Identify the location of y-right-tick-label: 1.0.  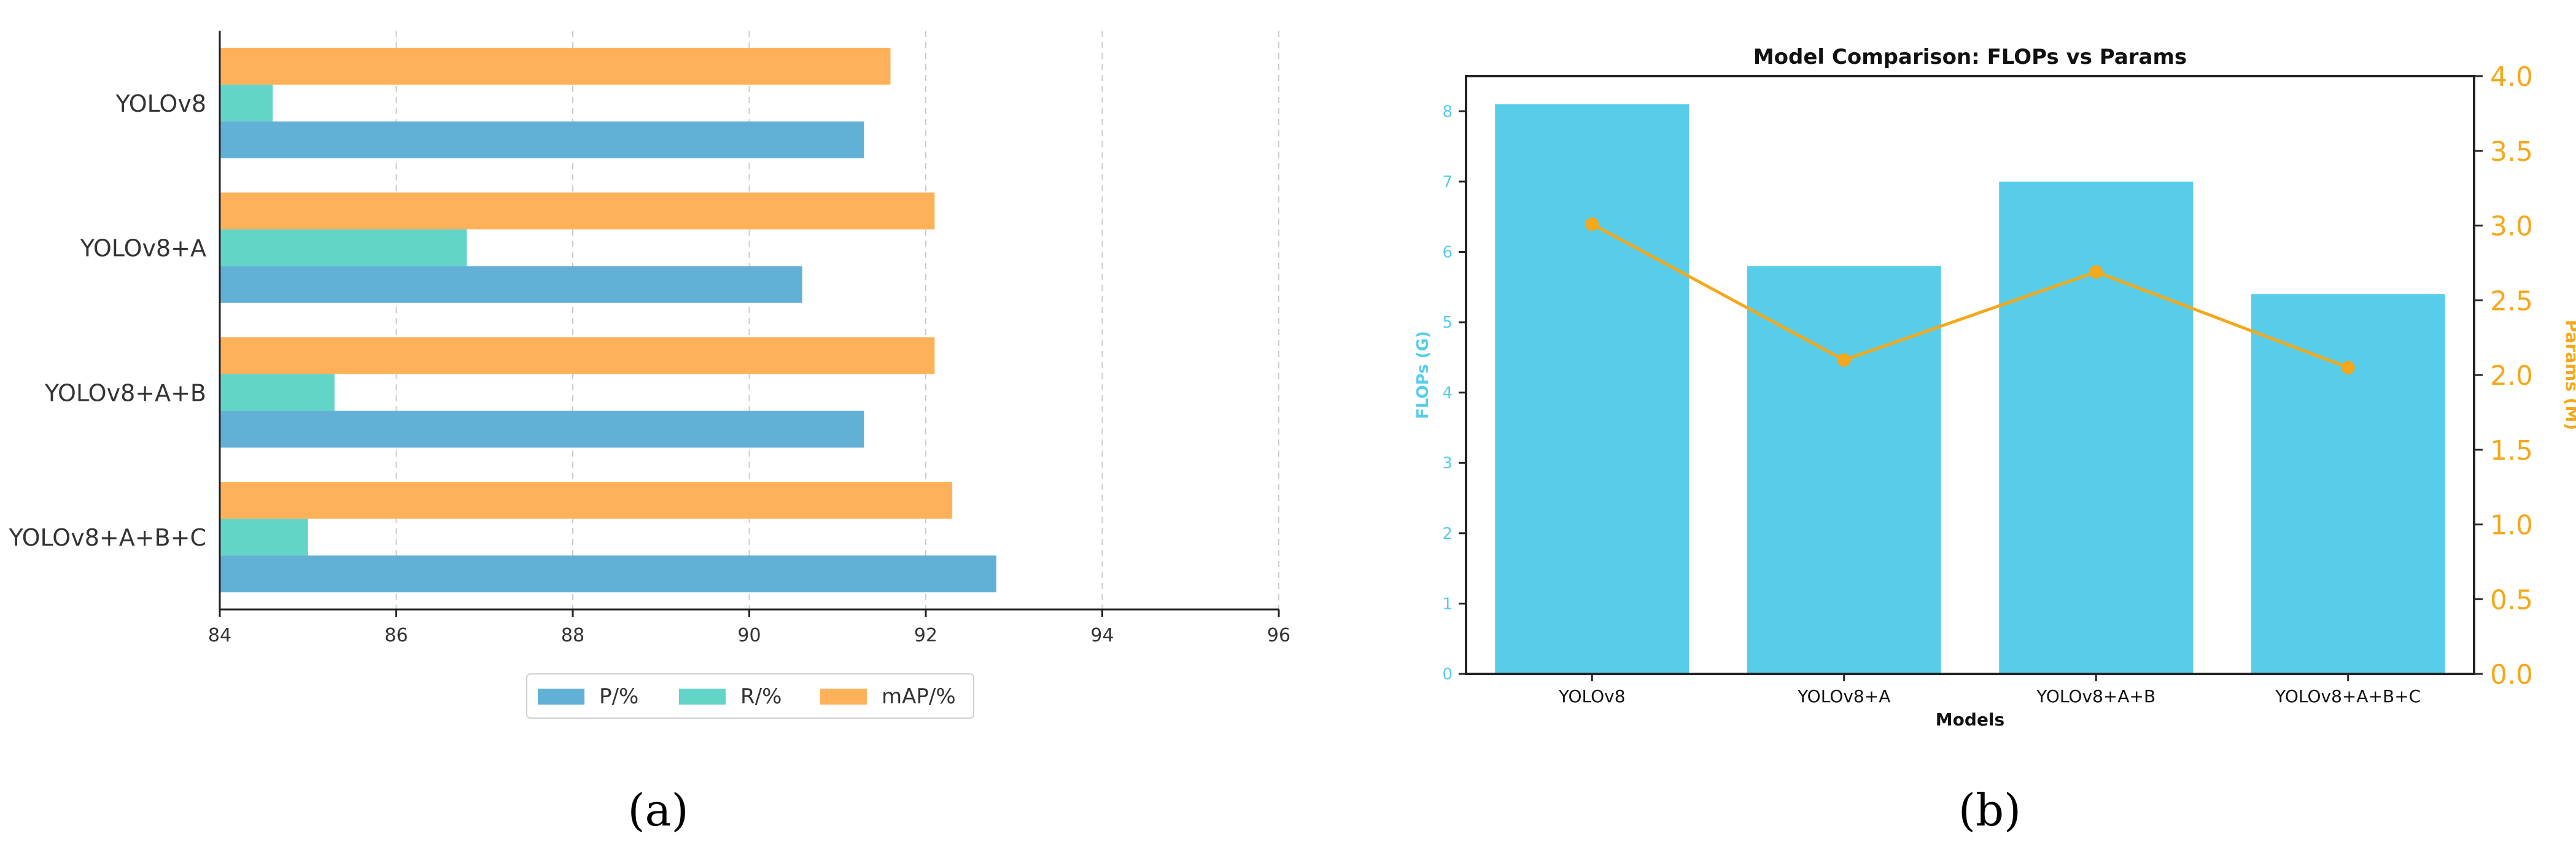
(2511, 525).